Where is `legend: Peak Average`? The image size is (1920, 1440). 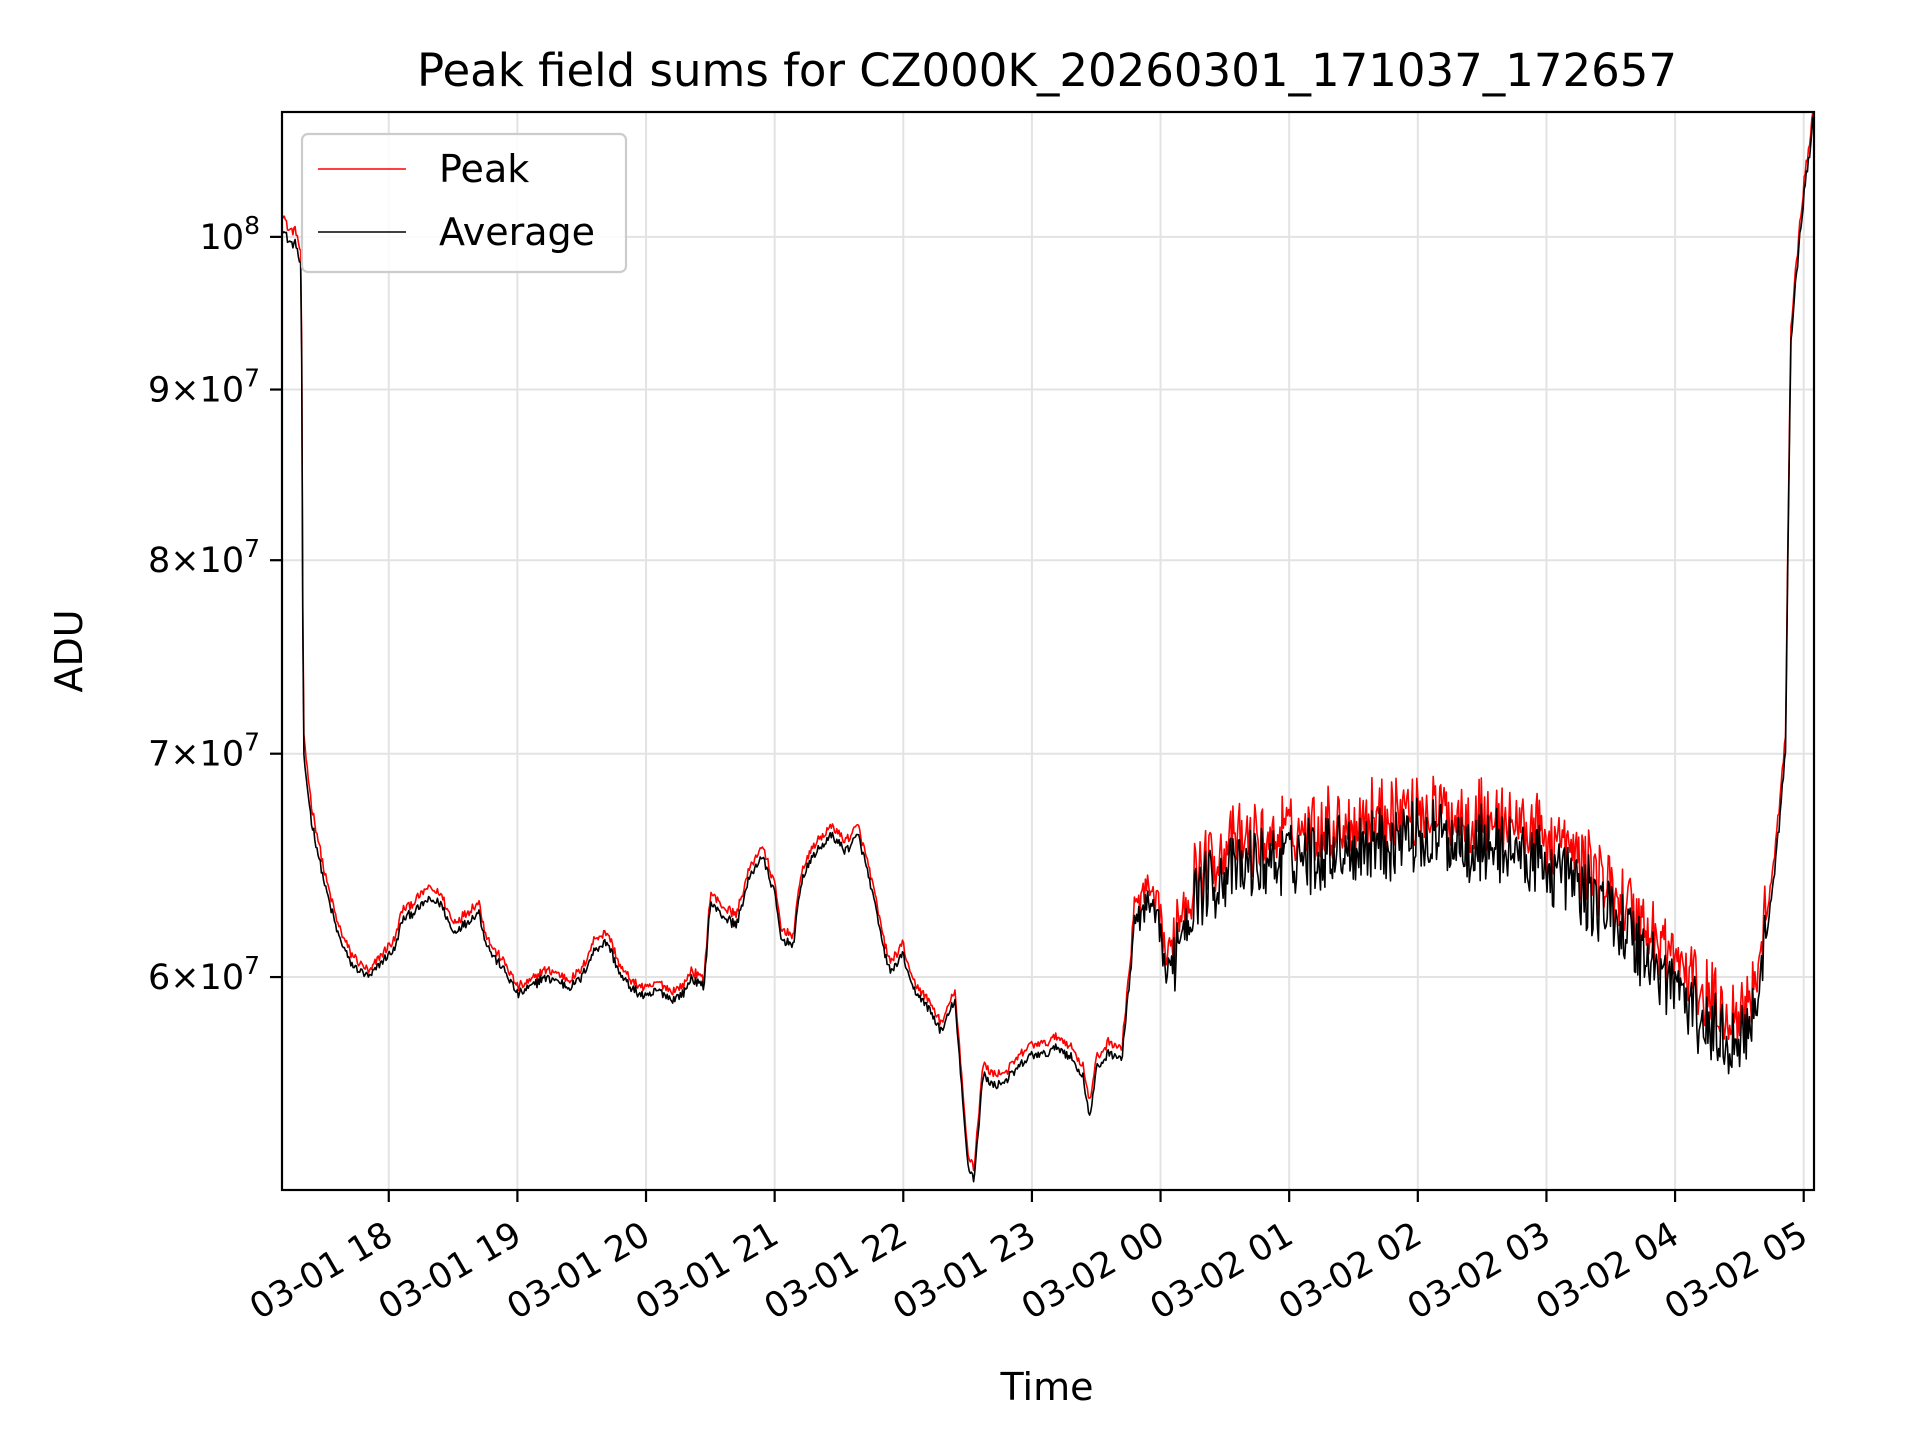
legend: Peak Average is located at coordinates (464, 203).